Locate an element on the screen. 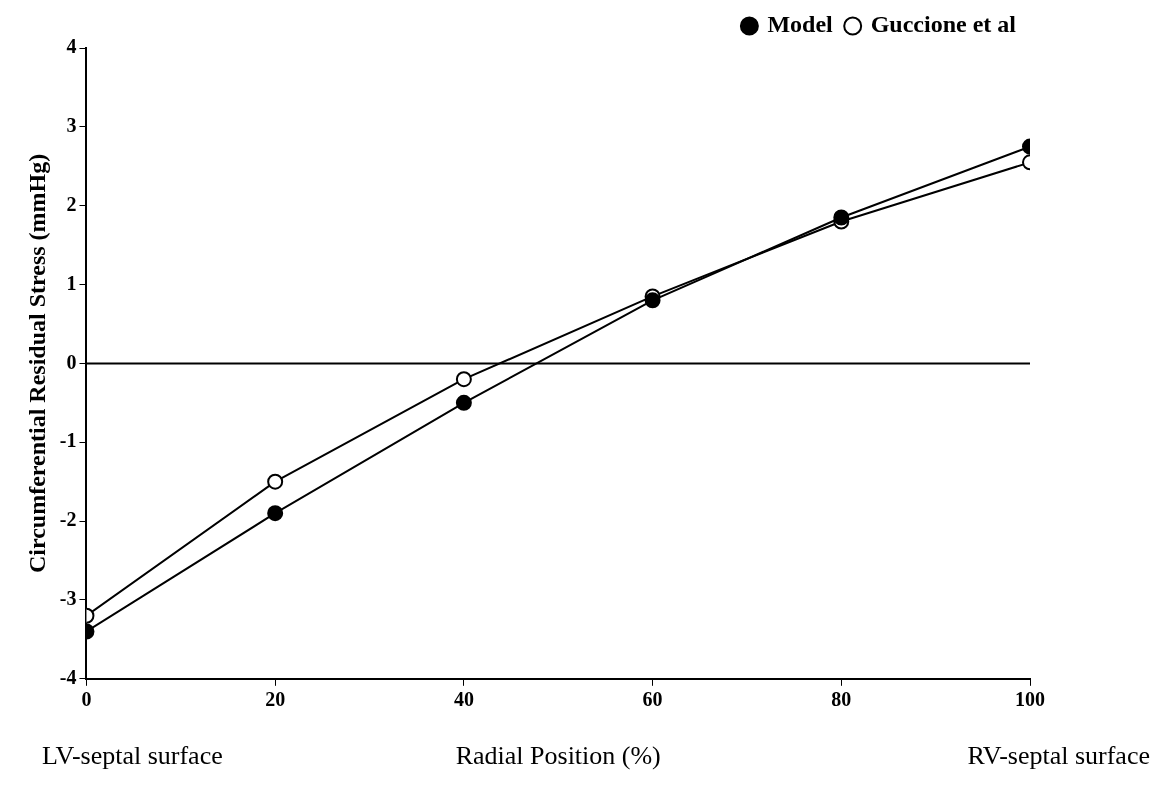 The image size is (1160, 785). x-axis-title: Radial Position (%) is located at coordinates (558, 756).